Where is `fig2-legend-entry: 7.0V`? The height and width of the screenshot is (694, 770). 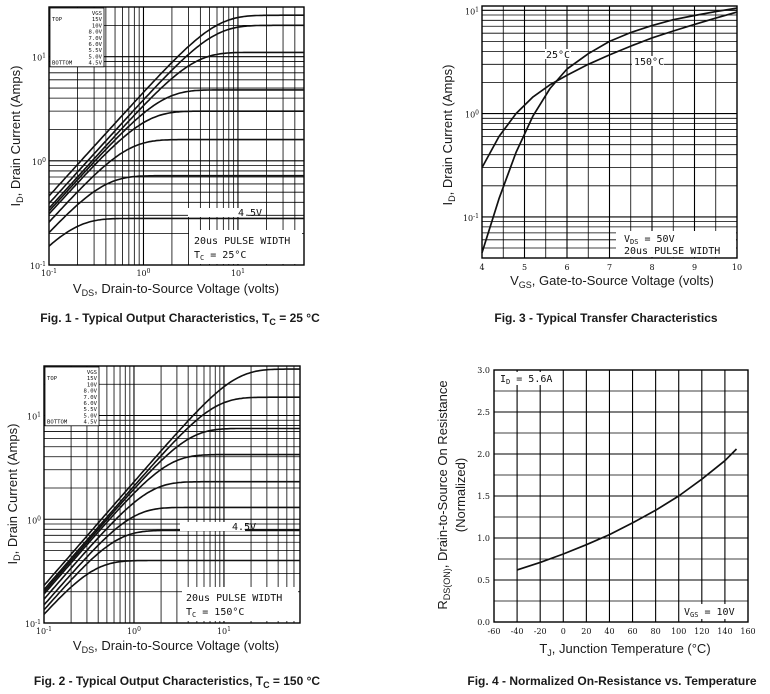 fig2-legend-entry: 7.0V is located at coordinates (91, 398).